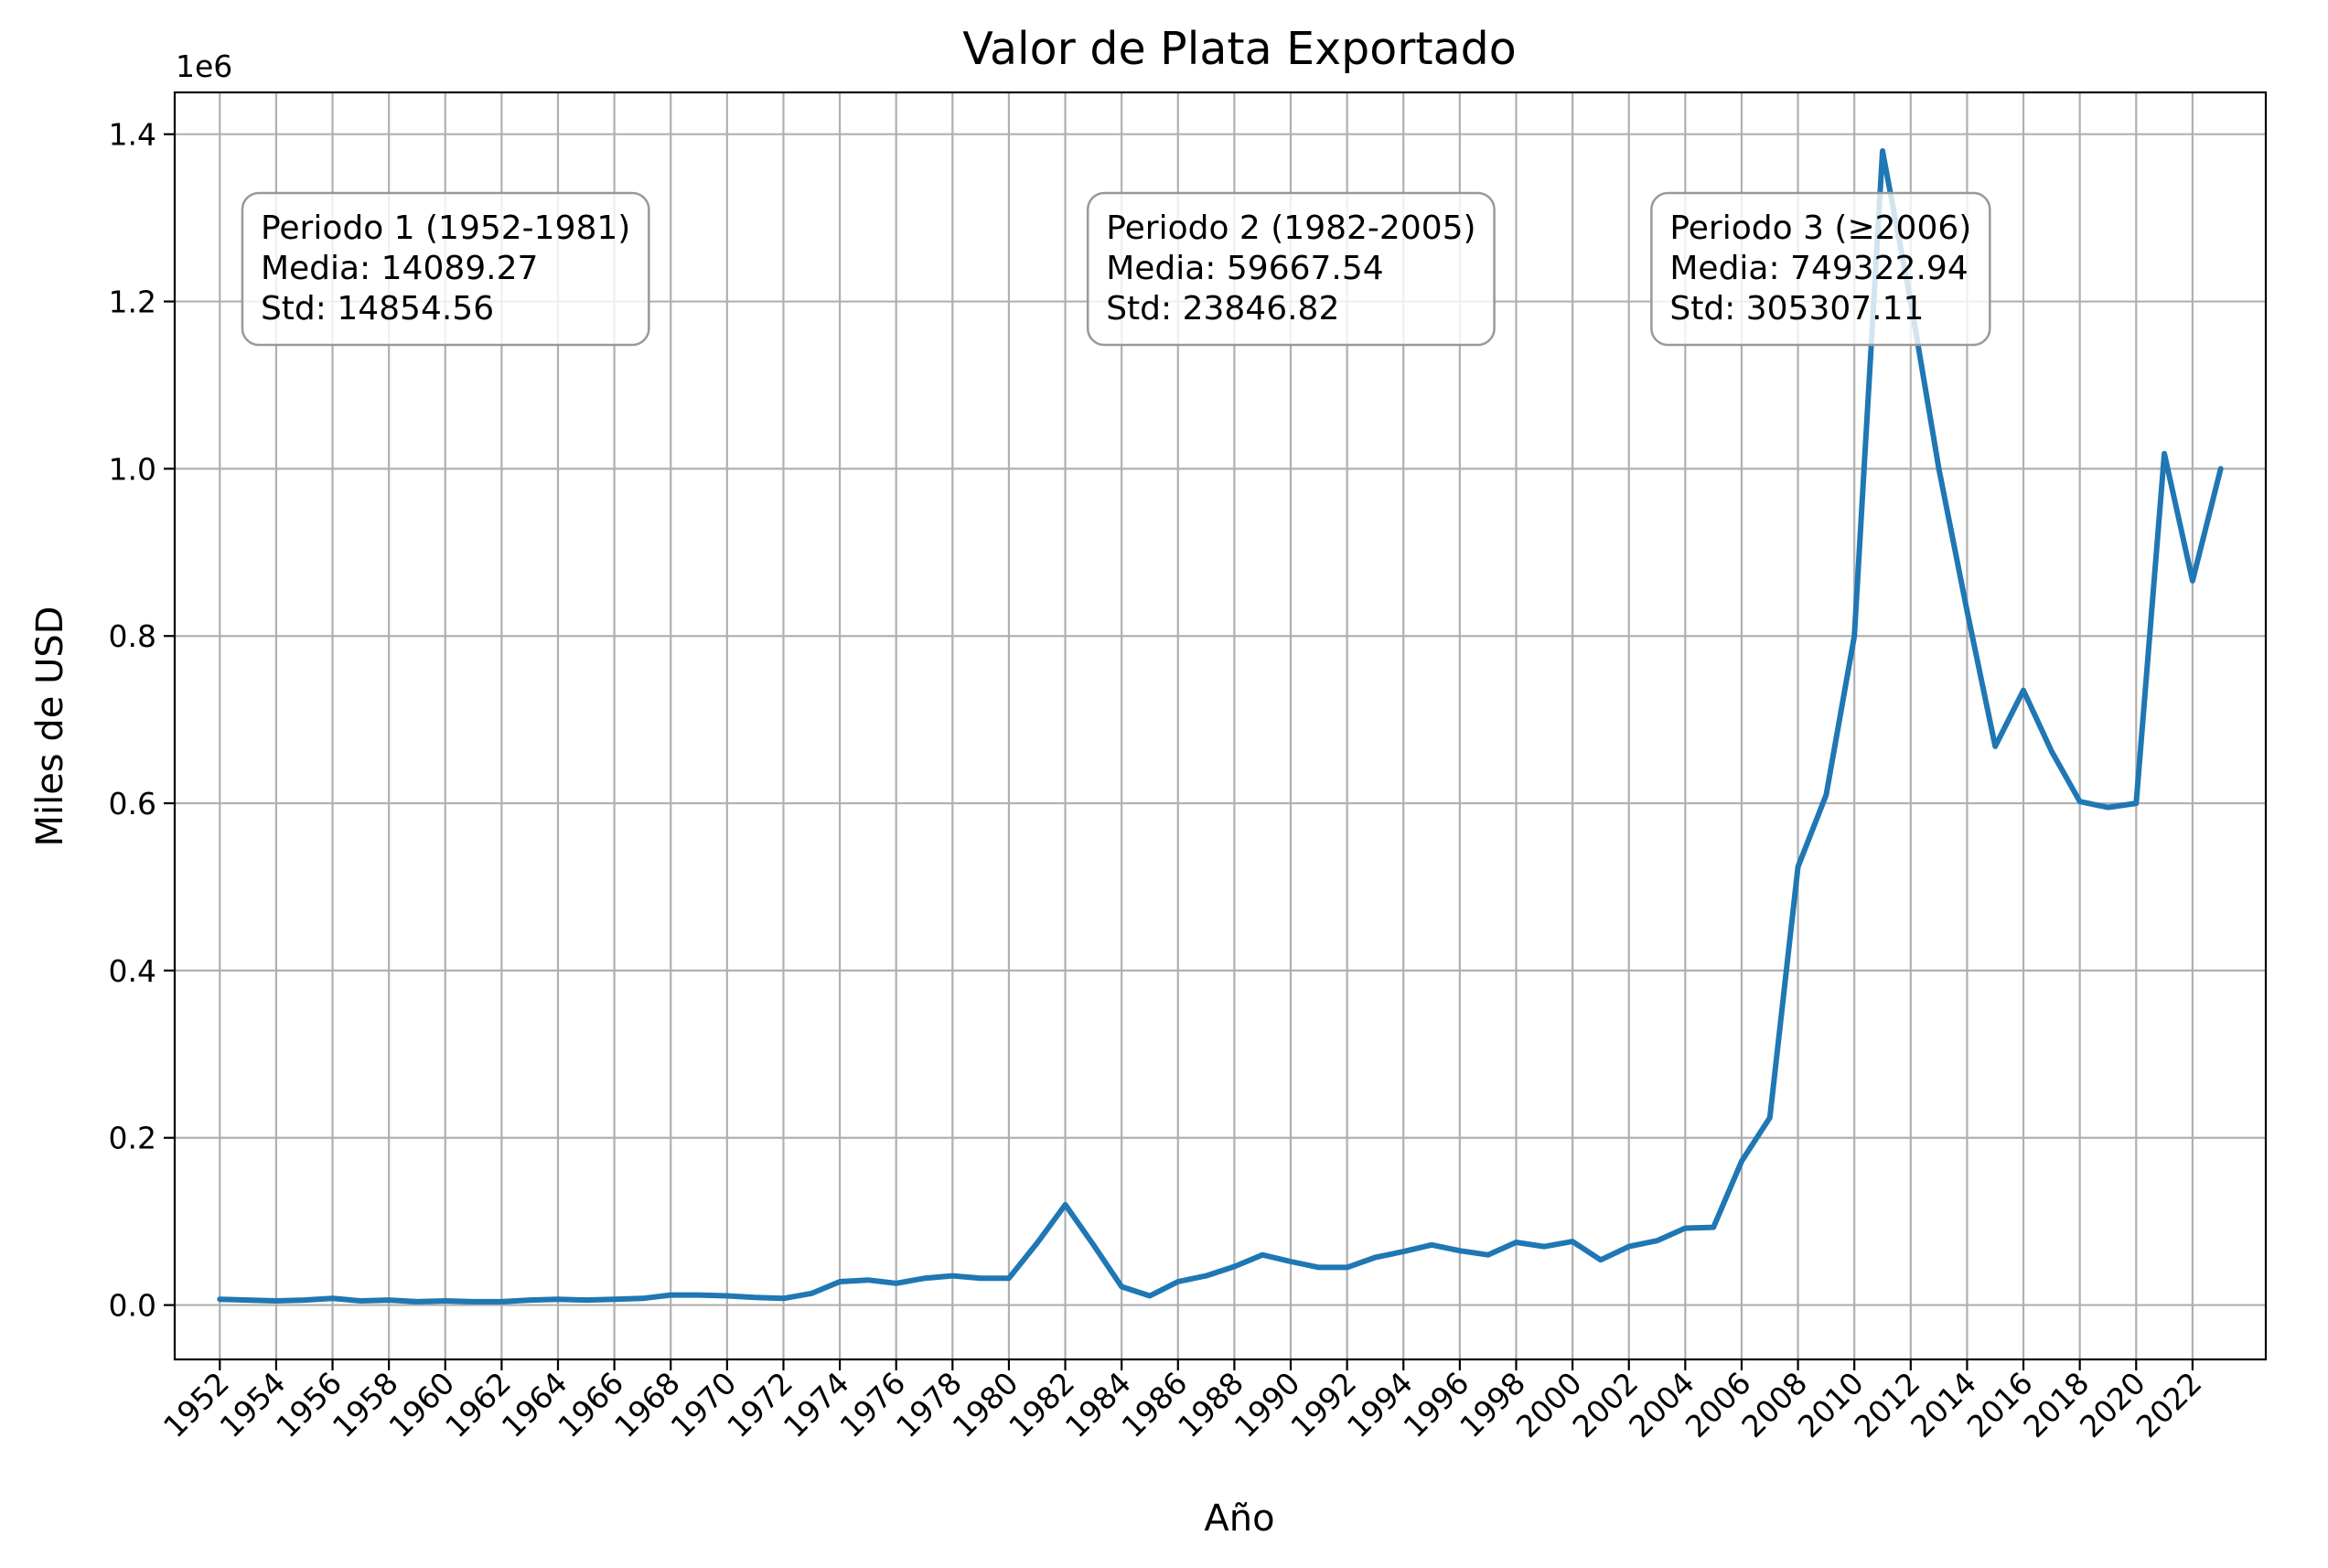 The image size is (2328, 1568). What do you see at coordinates (132, 1138) in the screenshot?
I see `y-tick-label: 0.2` at bounding box center [132, 1138].